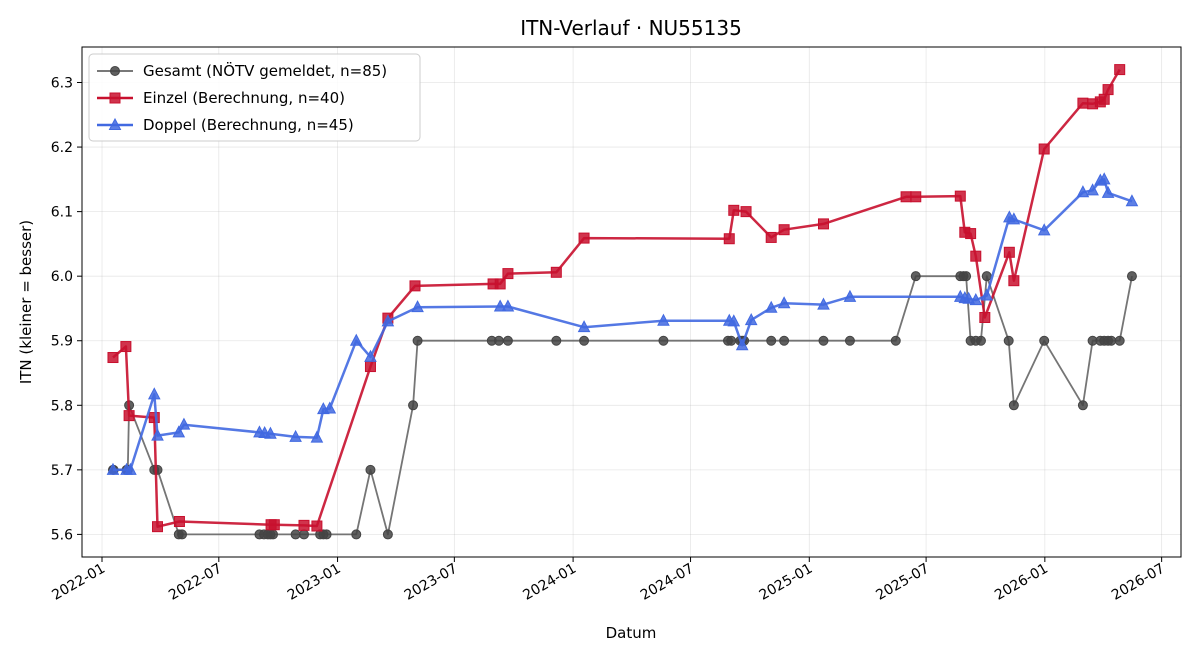 This screenshot has width=1200, height=660. I want to click on x-axis-label: Datum, so click(631, 633).